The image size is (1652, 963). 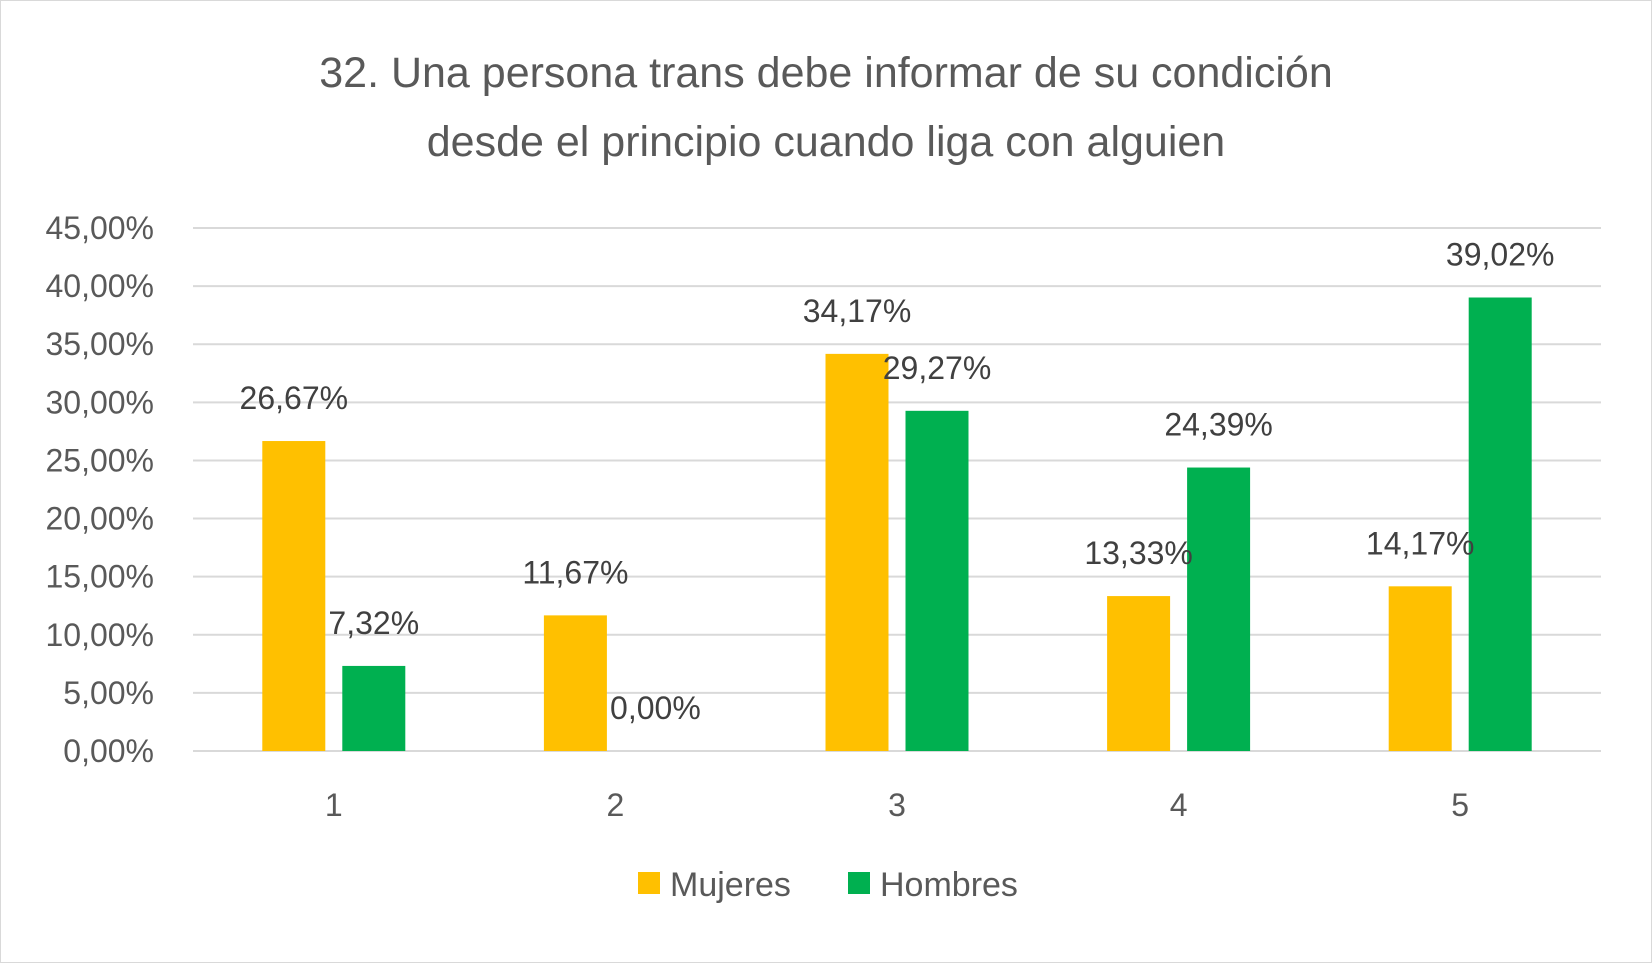 I want to click on data-label: 26,67%, so click(x=294, y=398).